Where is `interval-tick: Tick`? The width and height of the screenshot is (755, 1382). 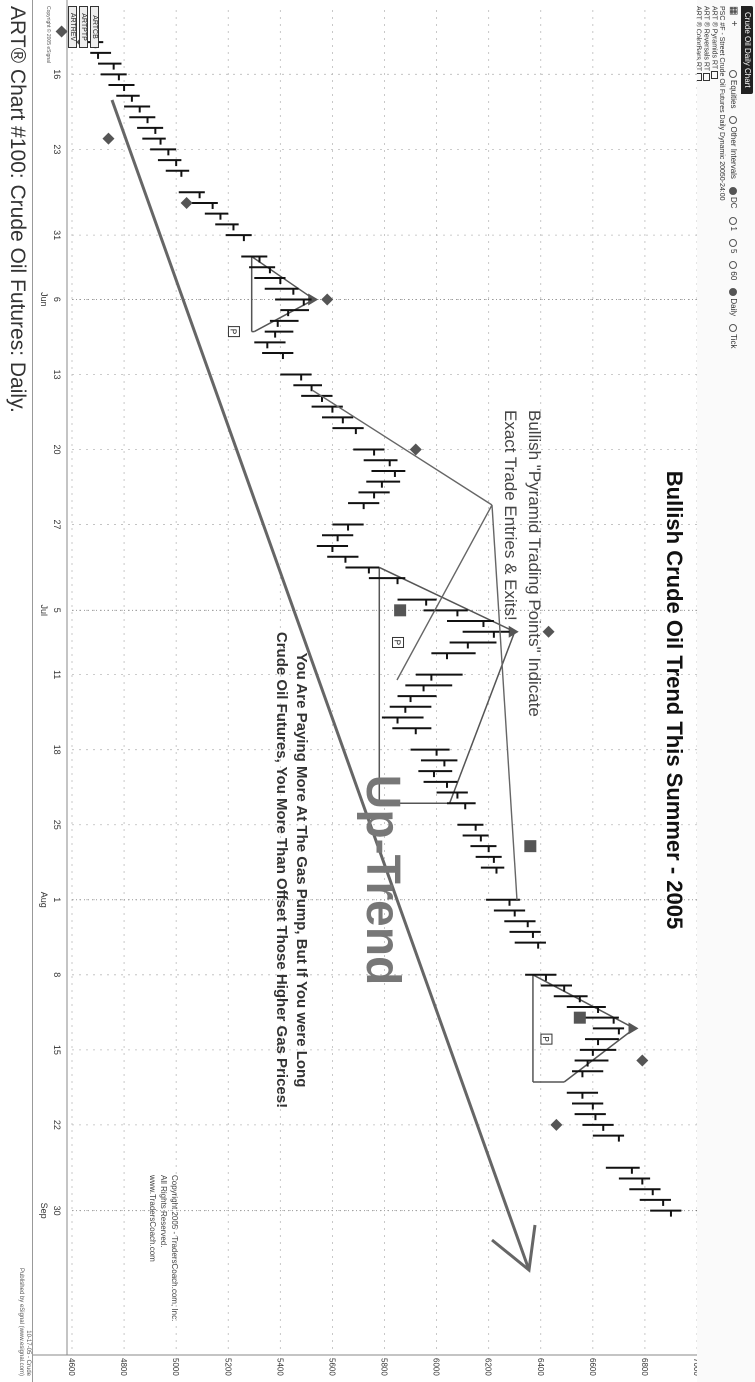
interval-tick: Tick is located at coordinates (733, 336).